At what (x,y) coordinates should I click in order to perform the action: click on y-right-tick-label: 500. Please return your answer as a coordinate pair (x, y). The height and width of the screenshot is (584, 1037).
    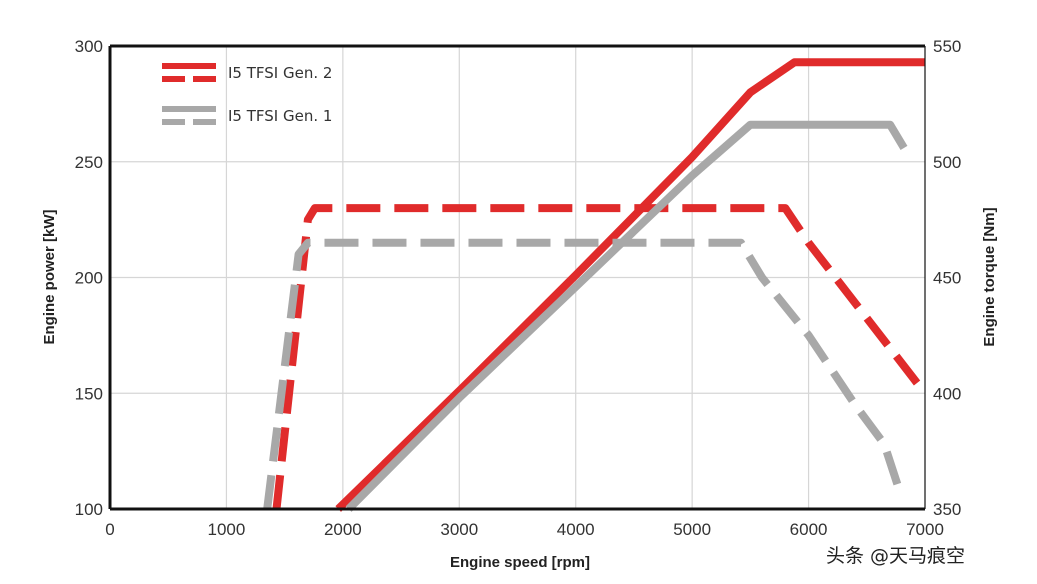
    Looking at the image, I should click on (947, 162).